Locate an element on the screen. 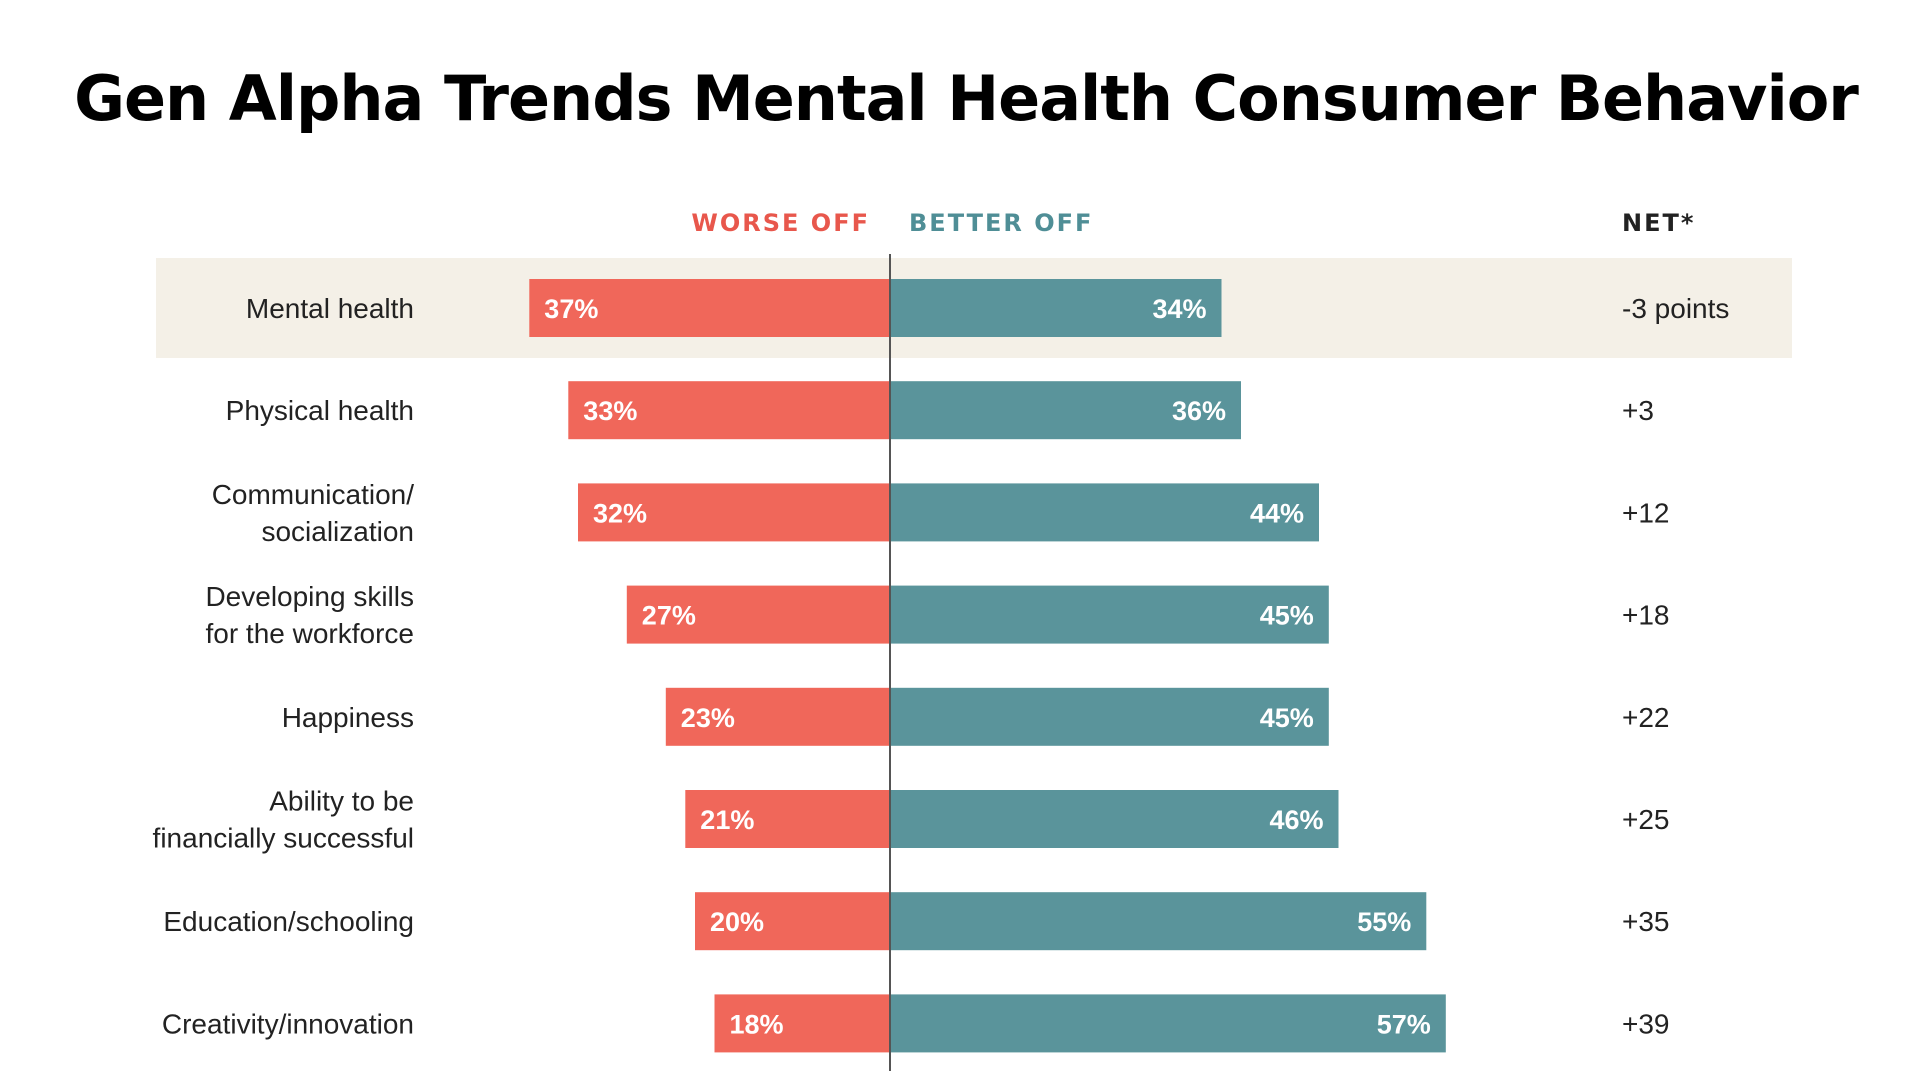 This screenshot has width=1920, height=1080. worse-off-value-label: 23% is located at coordinates (708, 718).